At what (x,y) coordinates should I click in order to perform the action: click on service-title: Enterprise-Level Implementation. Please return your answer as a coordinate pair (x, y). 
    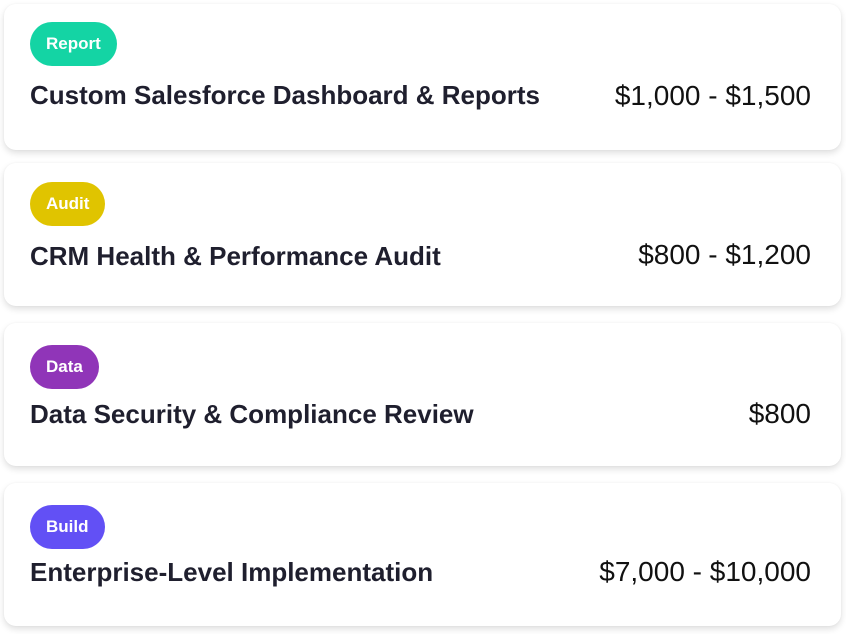
    Looking at the image, I should click on (232, 572).